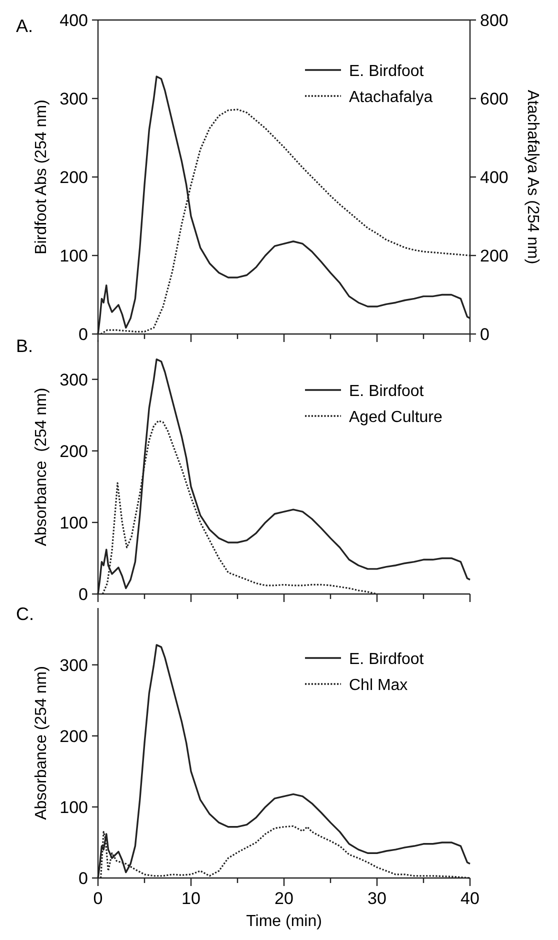 This screenshot has width=558, height=940. I want to click on x-tick-label: 20, so click(284, 898).